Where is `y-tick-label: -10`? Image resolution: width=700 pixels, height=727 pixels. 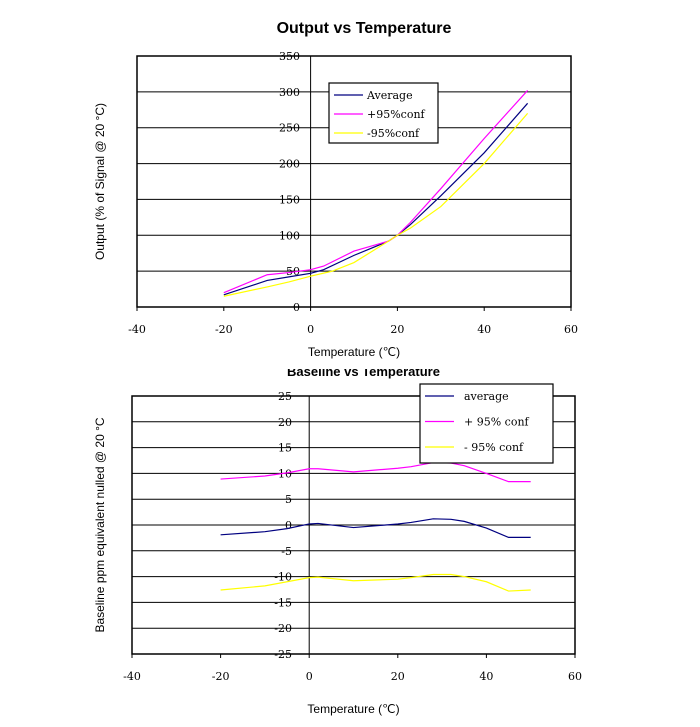 y-tick-label: -10 is located at coordinates (283, 577).